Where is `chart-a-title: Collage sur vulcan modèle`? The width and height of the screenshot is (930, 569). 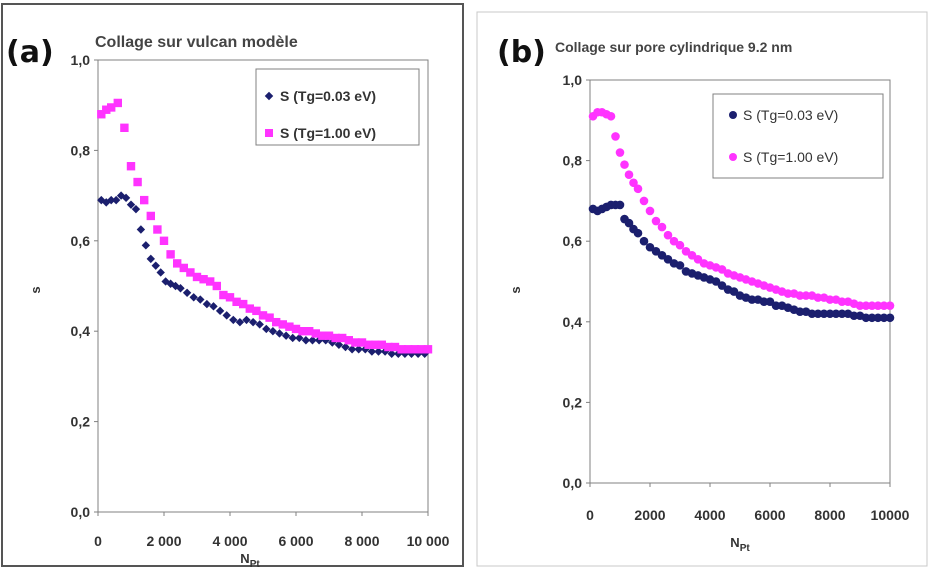 chart-a-title: Collage sur vulcan modèle is located at coordinates (196, 42).